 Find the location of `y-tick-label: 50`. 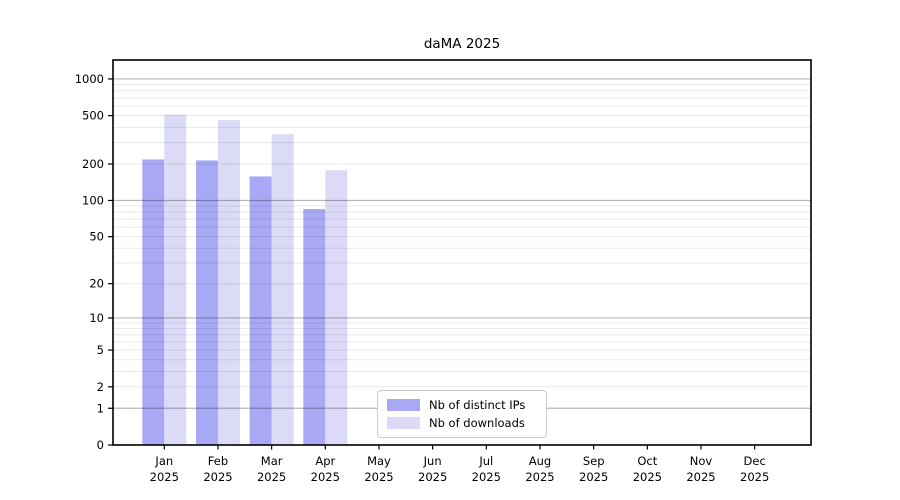

y-tick-label: 50 is located at coordinates (96, 237).